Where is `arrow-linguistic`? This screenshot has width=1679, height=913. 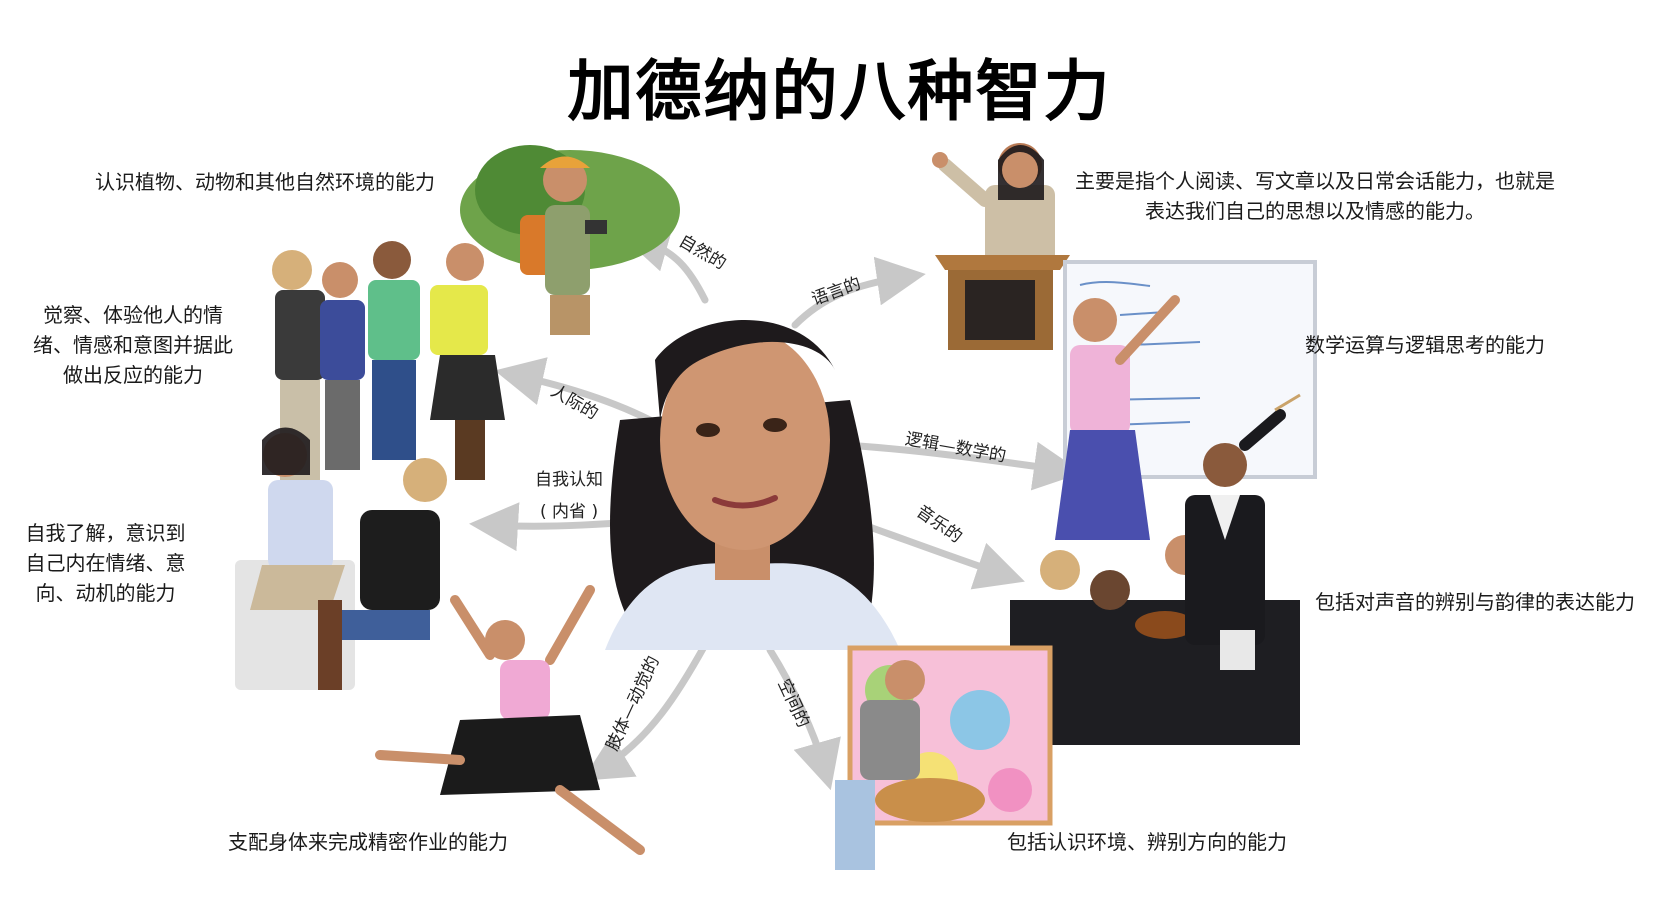 arrow-linguistic is located at coordinates (858, 292).